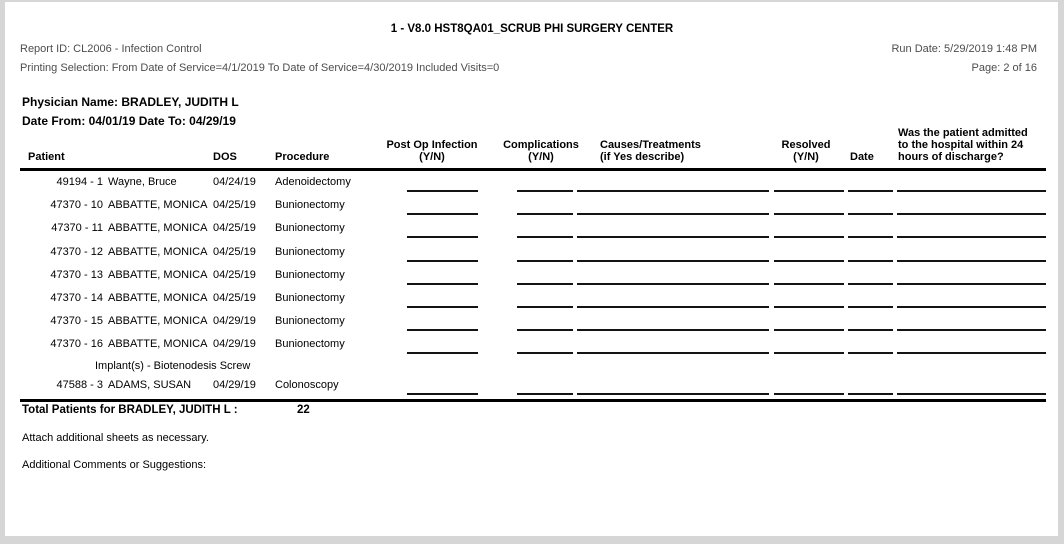 The width and height of the screenshot is (1064, 544). What do you see at coordinates (150, 385) in the screenshot?
I see `patient-name: ADAMS, SUSAN` at bounding box center [150, 385].